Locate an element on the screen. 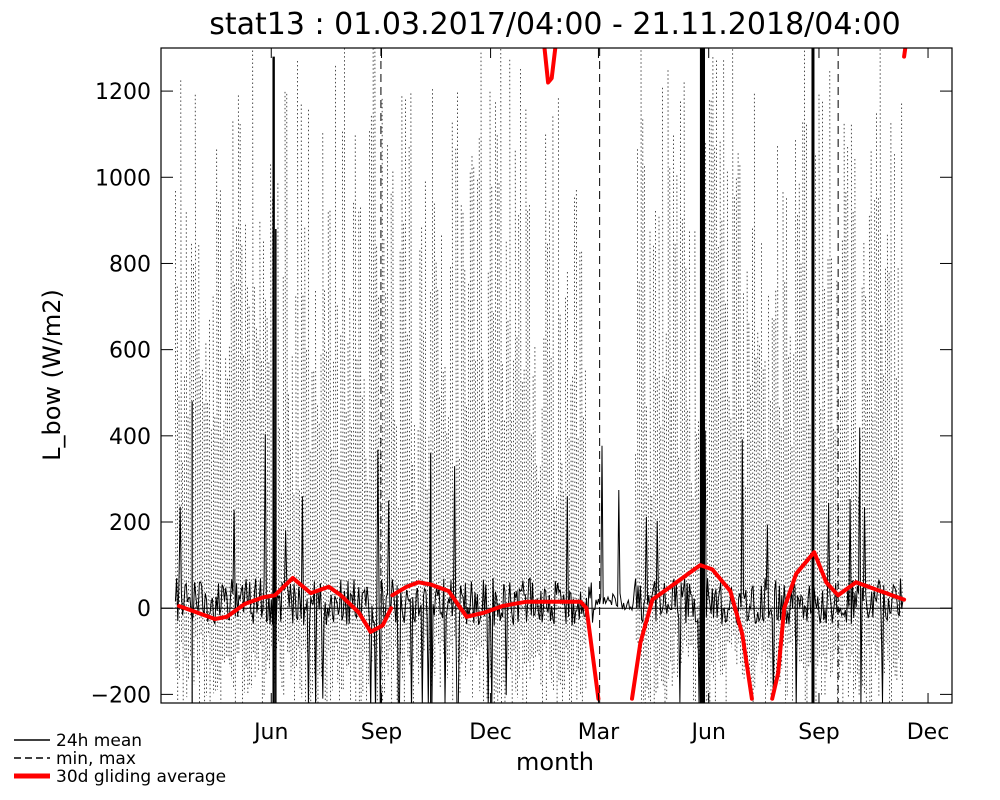 The height and width of the screenshot is (800, 1000). y-tick-label: 0 is located at coordinates (144, 609).